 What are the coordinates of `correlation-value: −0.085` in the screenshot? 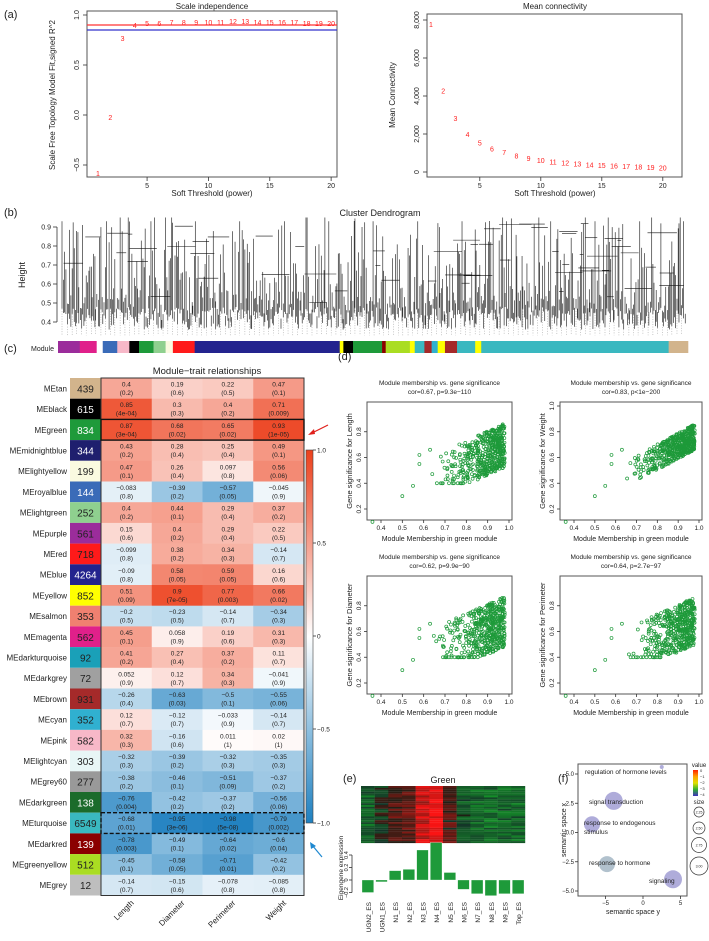 It's located at (279, 881).